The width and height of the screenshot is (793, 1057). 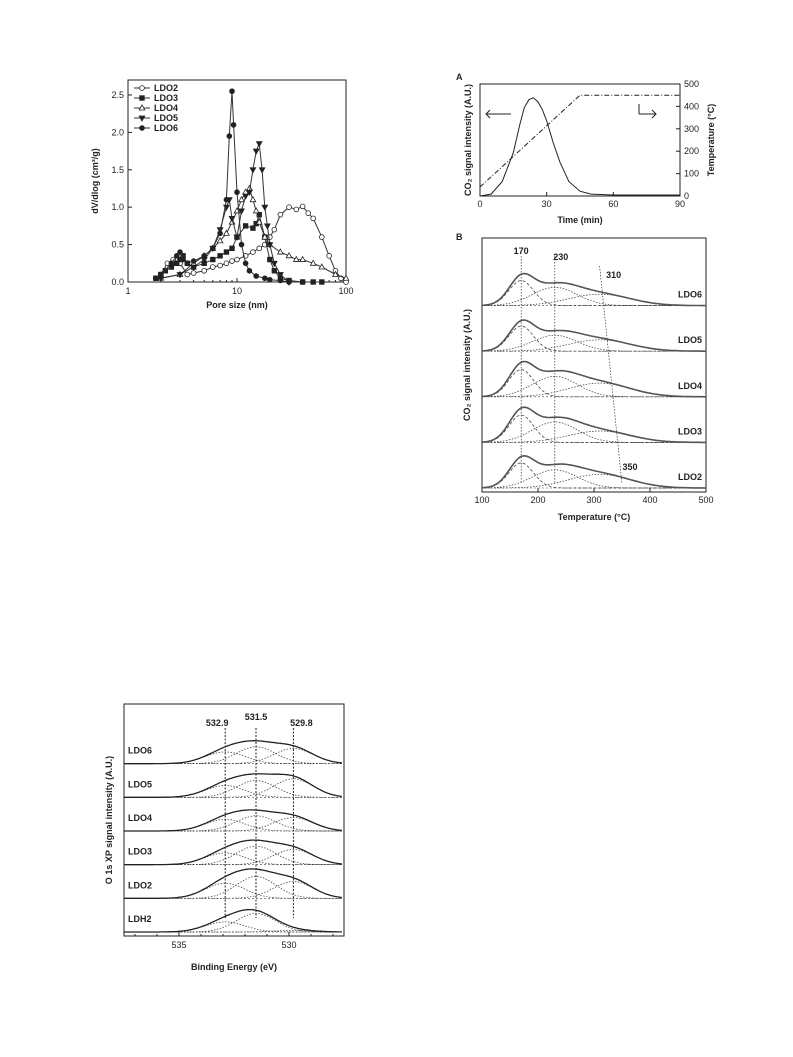 What do you see at coordinates (690, 340) in the screenshot?
I see `sample-label: LDO5` at bounding box center [690, 340].